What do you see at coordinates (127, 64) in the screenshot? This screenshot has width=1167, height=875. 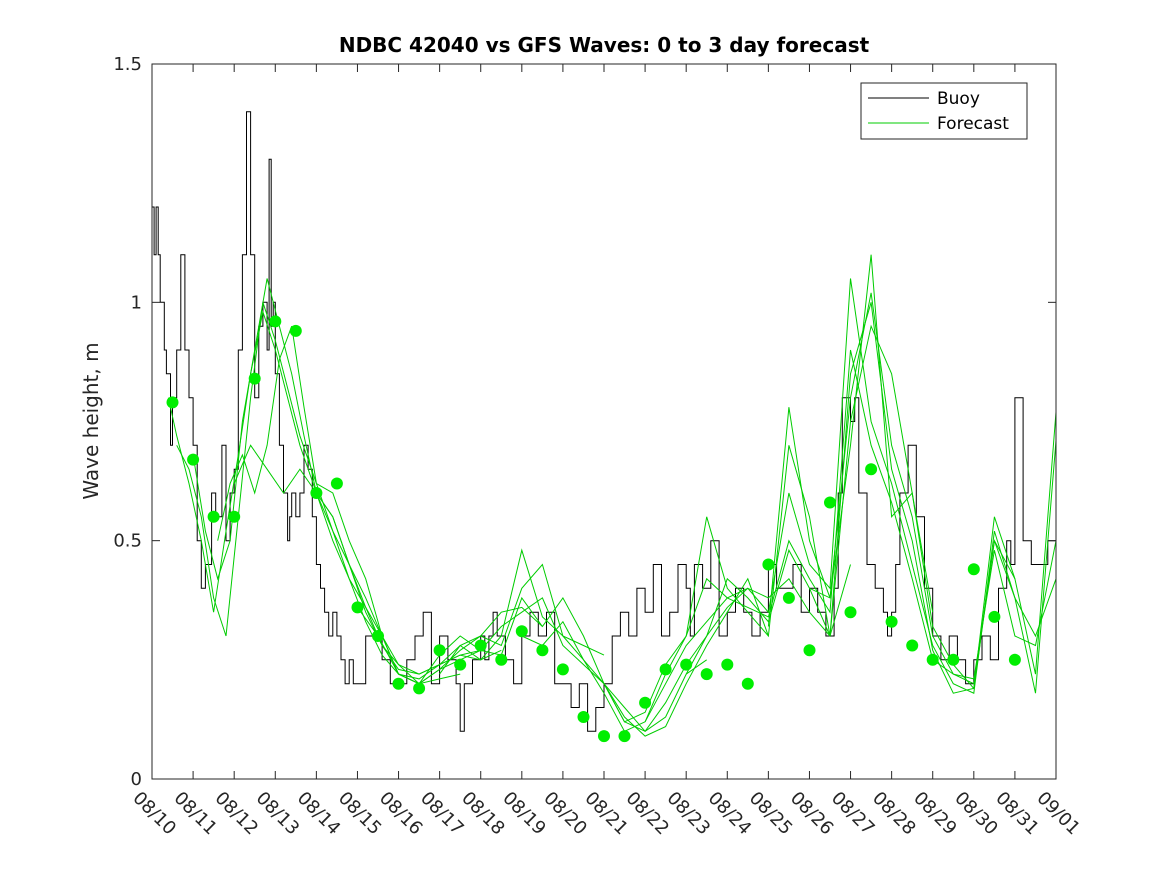 I see `y-tick-label: 1.5` at bounding box center [127, 64].